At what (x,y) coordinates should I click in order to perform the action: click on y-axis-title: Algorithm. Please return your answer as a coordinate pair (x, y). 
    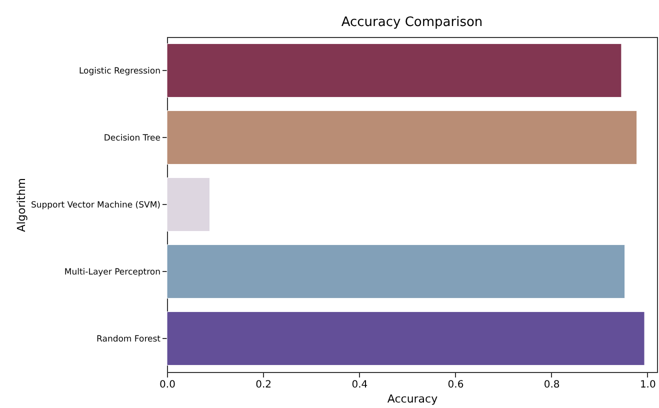
    Looking at the image, I should click on (21, 205).